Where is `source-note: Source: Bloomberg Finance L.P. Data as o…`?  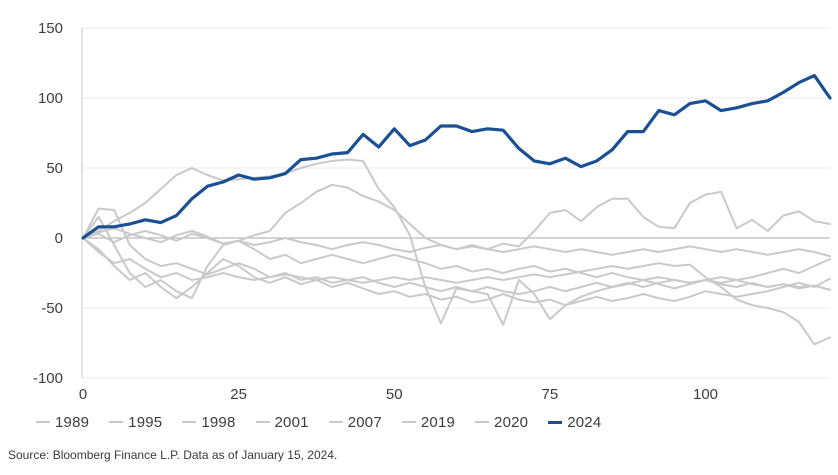
source-note: Source: Bloomberg Finance L.P. Data as o… is located at coordinates (173, 455).